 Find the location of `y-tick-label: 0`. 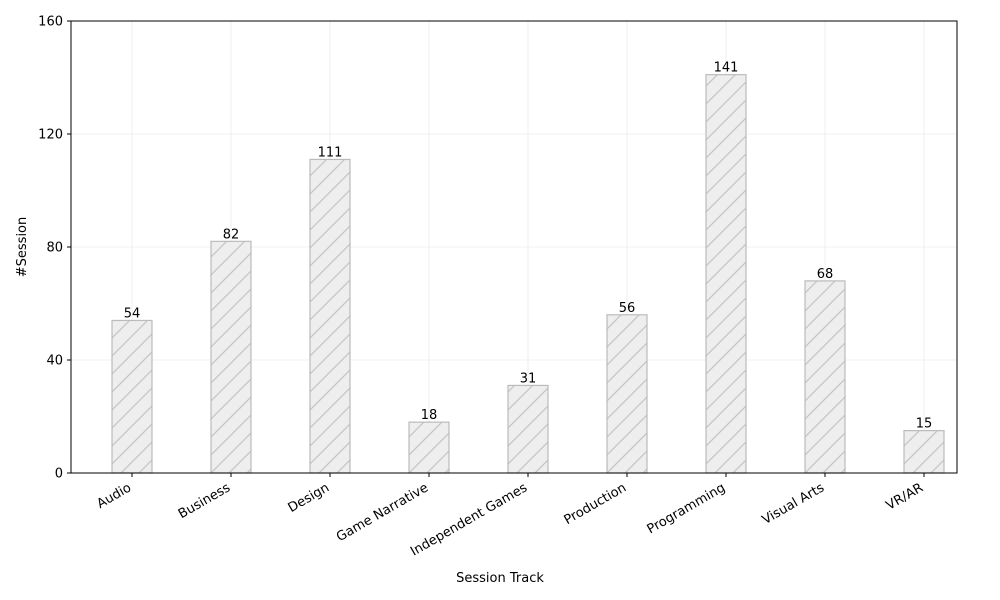

y-tick-label: 0 is located at coordinates (59, 474).